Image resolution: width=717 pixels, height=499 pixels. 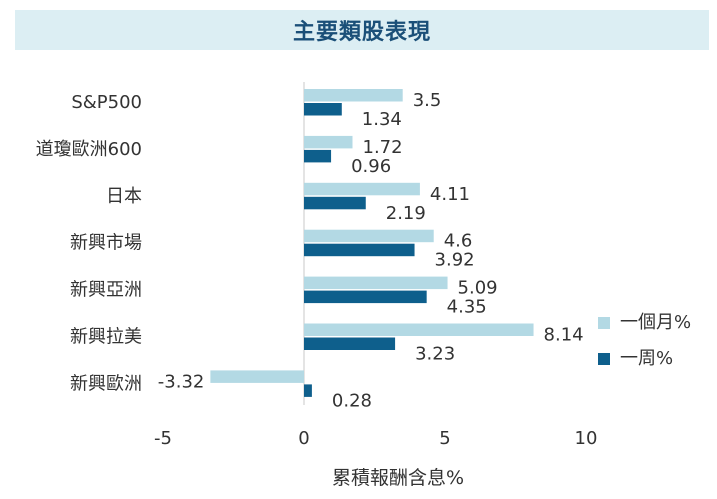 I want to click on value-label-one-week: 1.34, so click(x=382, y=119).